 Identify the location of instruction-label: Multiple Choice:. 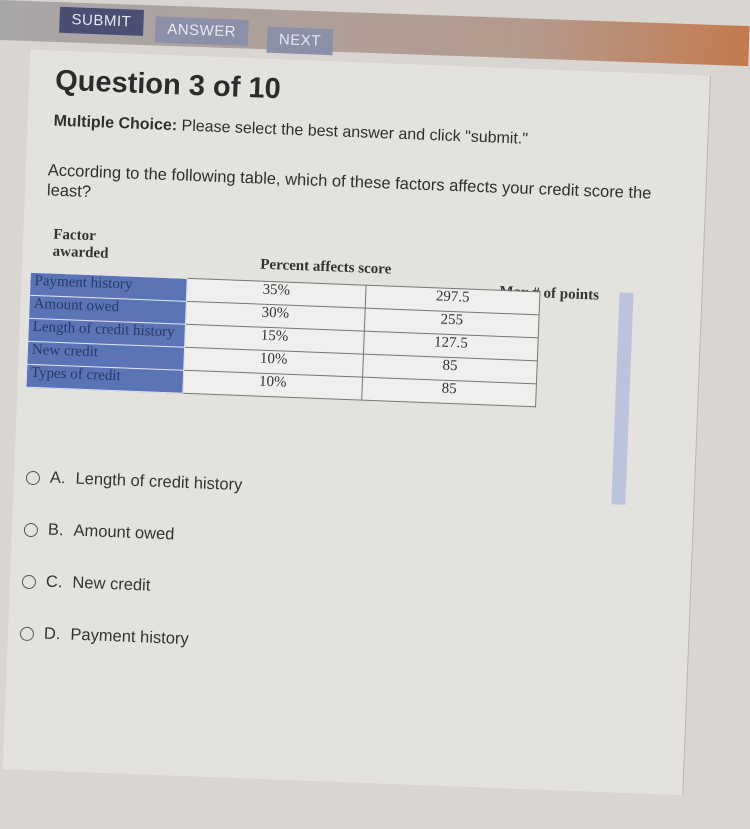
(115, 123).